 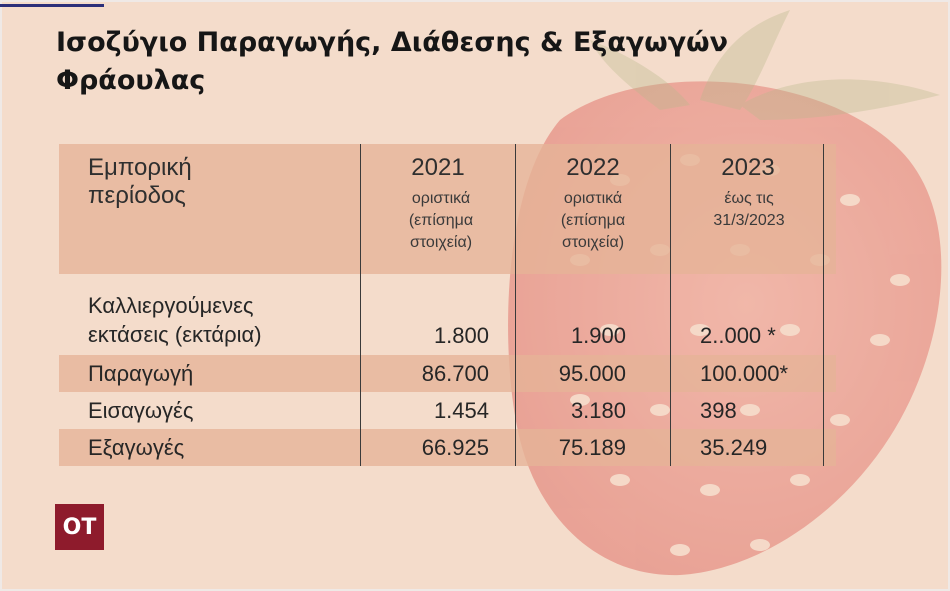 What do you see at coordinates (455, 373) in the screenshot?
I see `cell-production-2021: 86.700` at bounding box center [455, 373].